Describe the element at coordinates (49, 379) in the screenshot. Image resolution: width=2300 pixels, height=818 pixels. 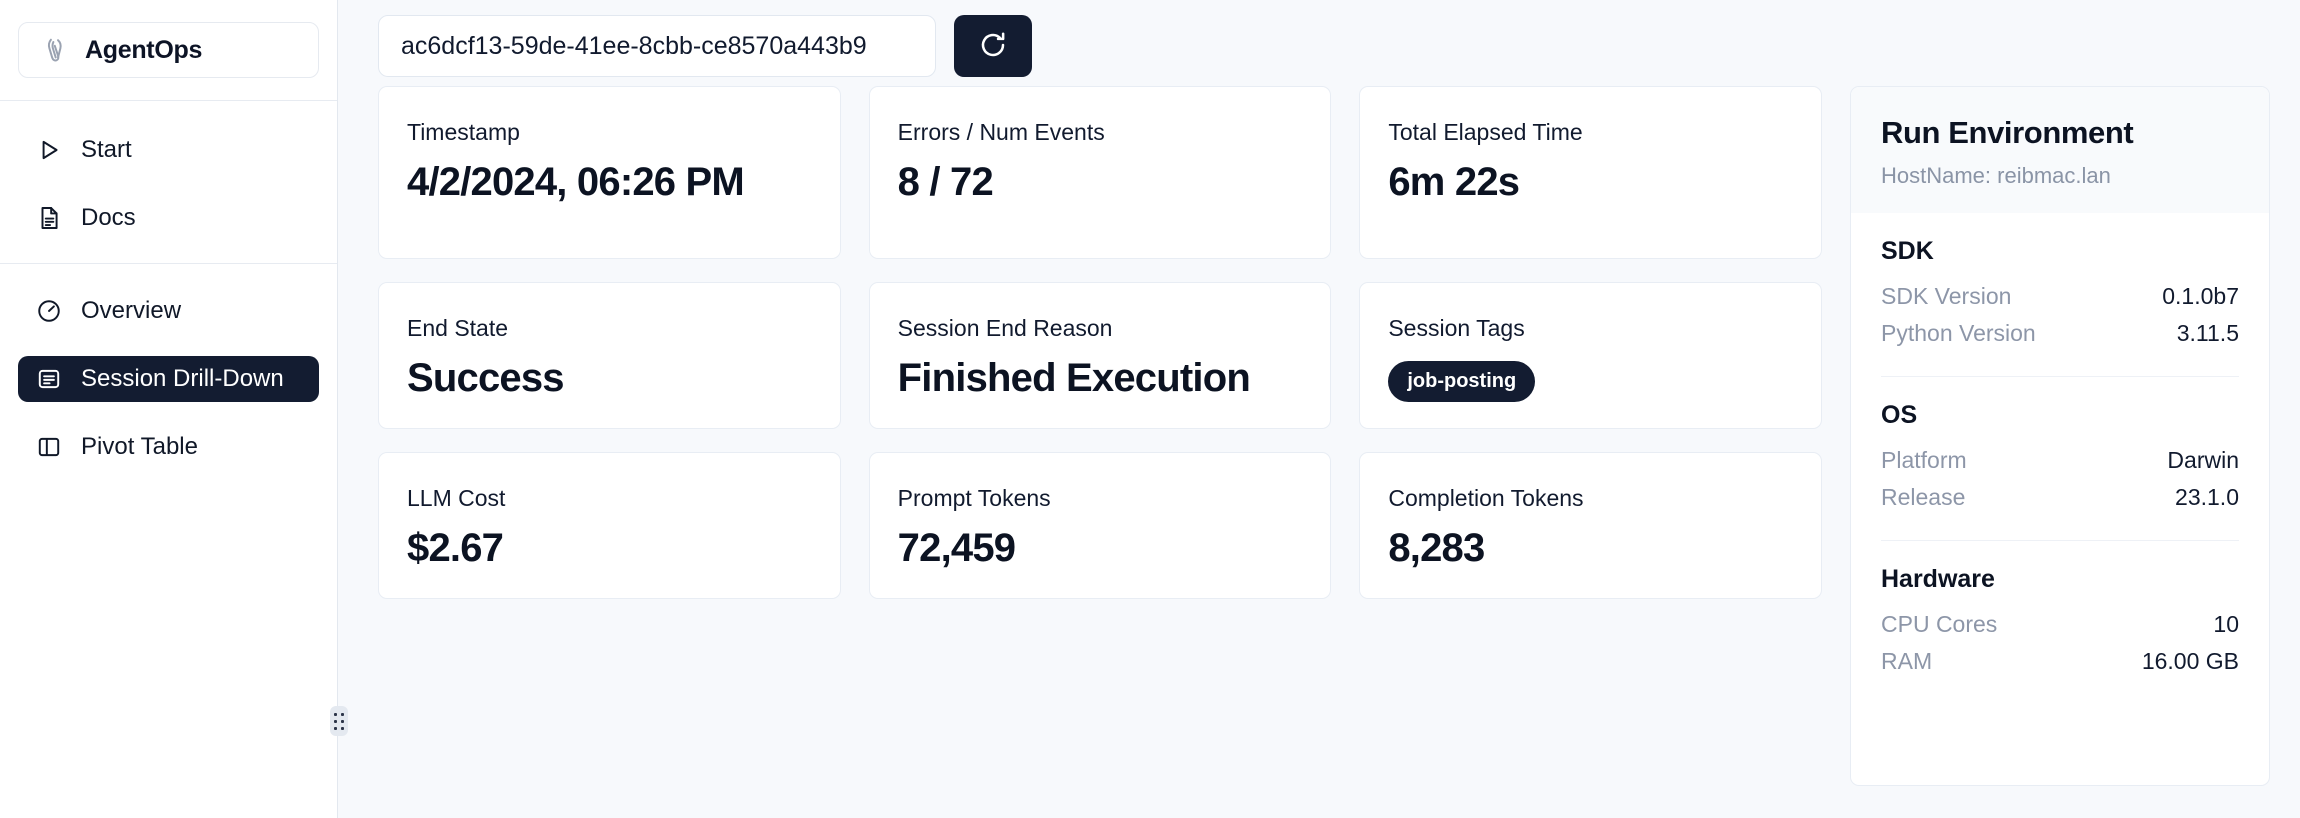
I see `list-panel-icon` at that location.